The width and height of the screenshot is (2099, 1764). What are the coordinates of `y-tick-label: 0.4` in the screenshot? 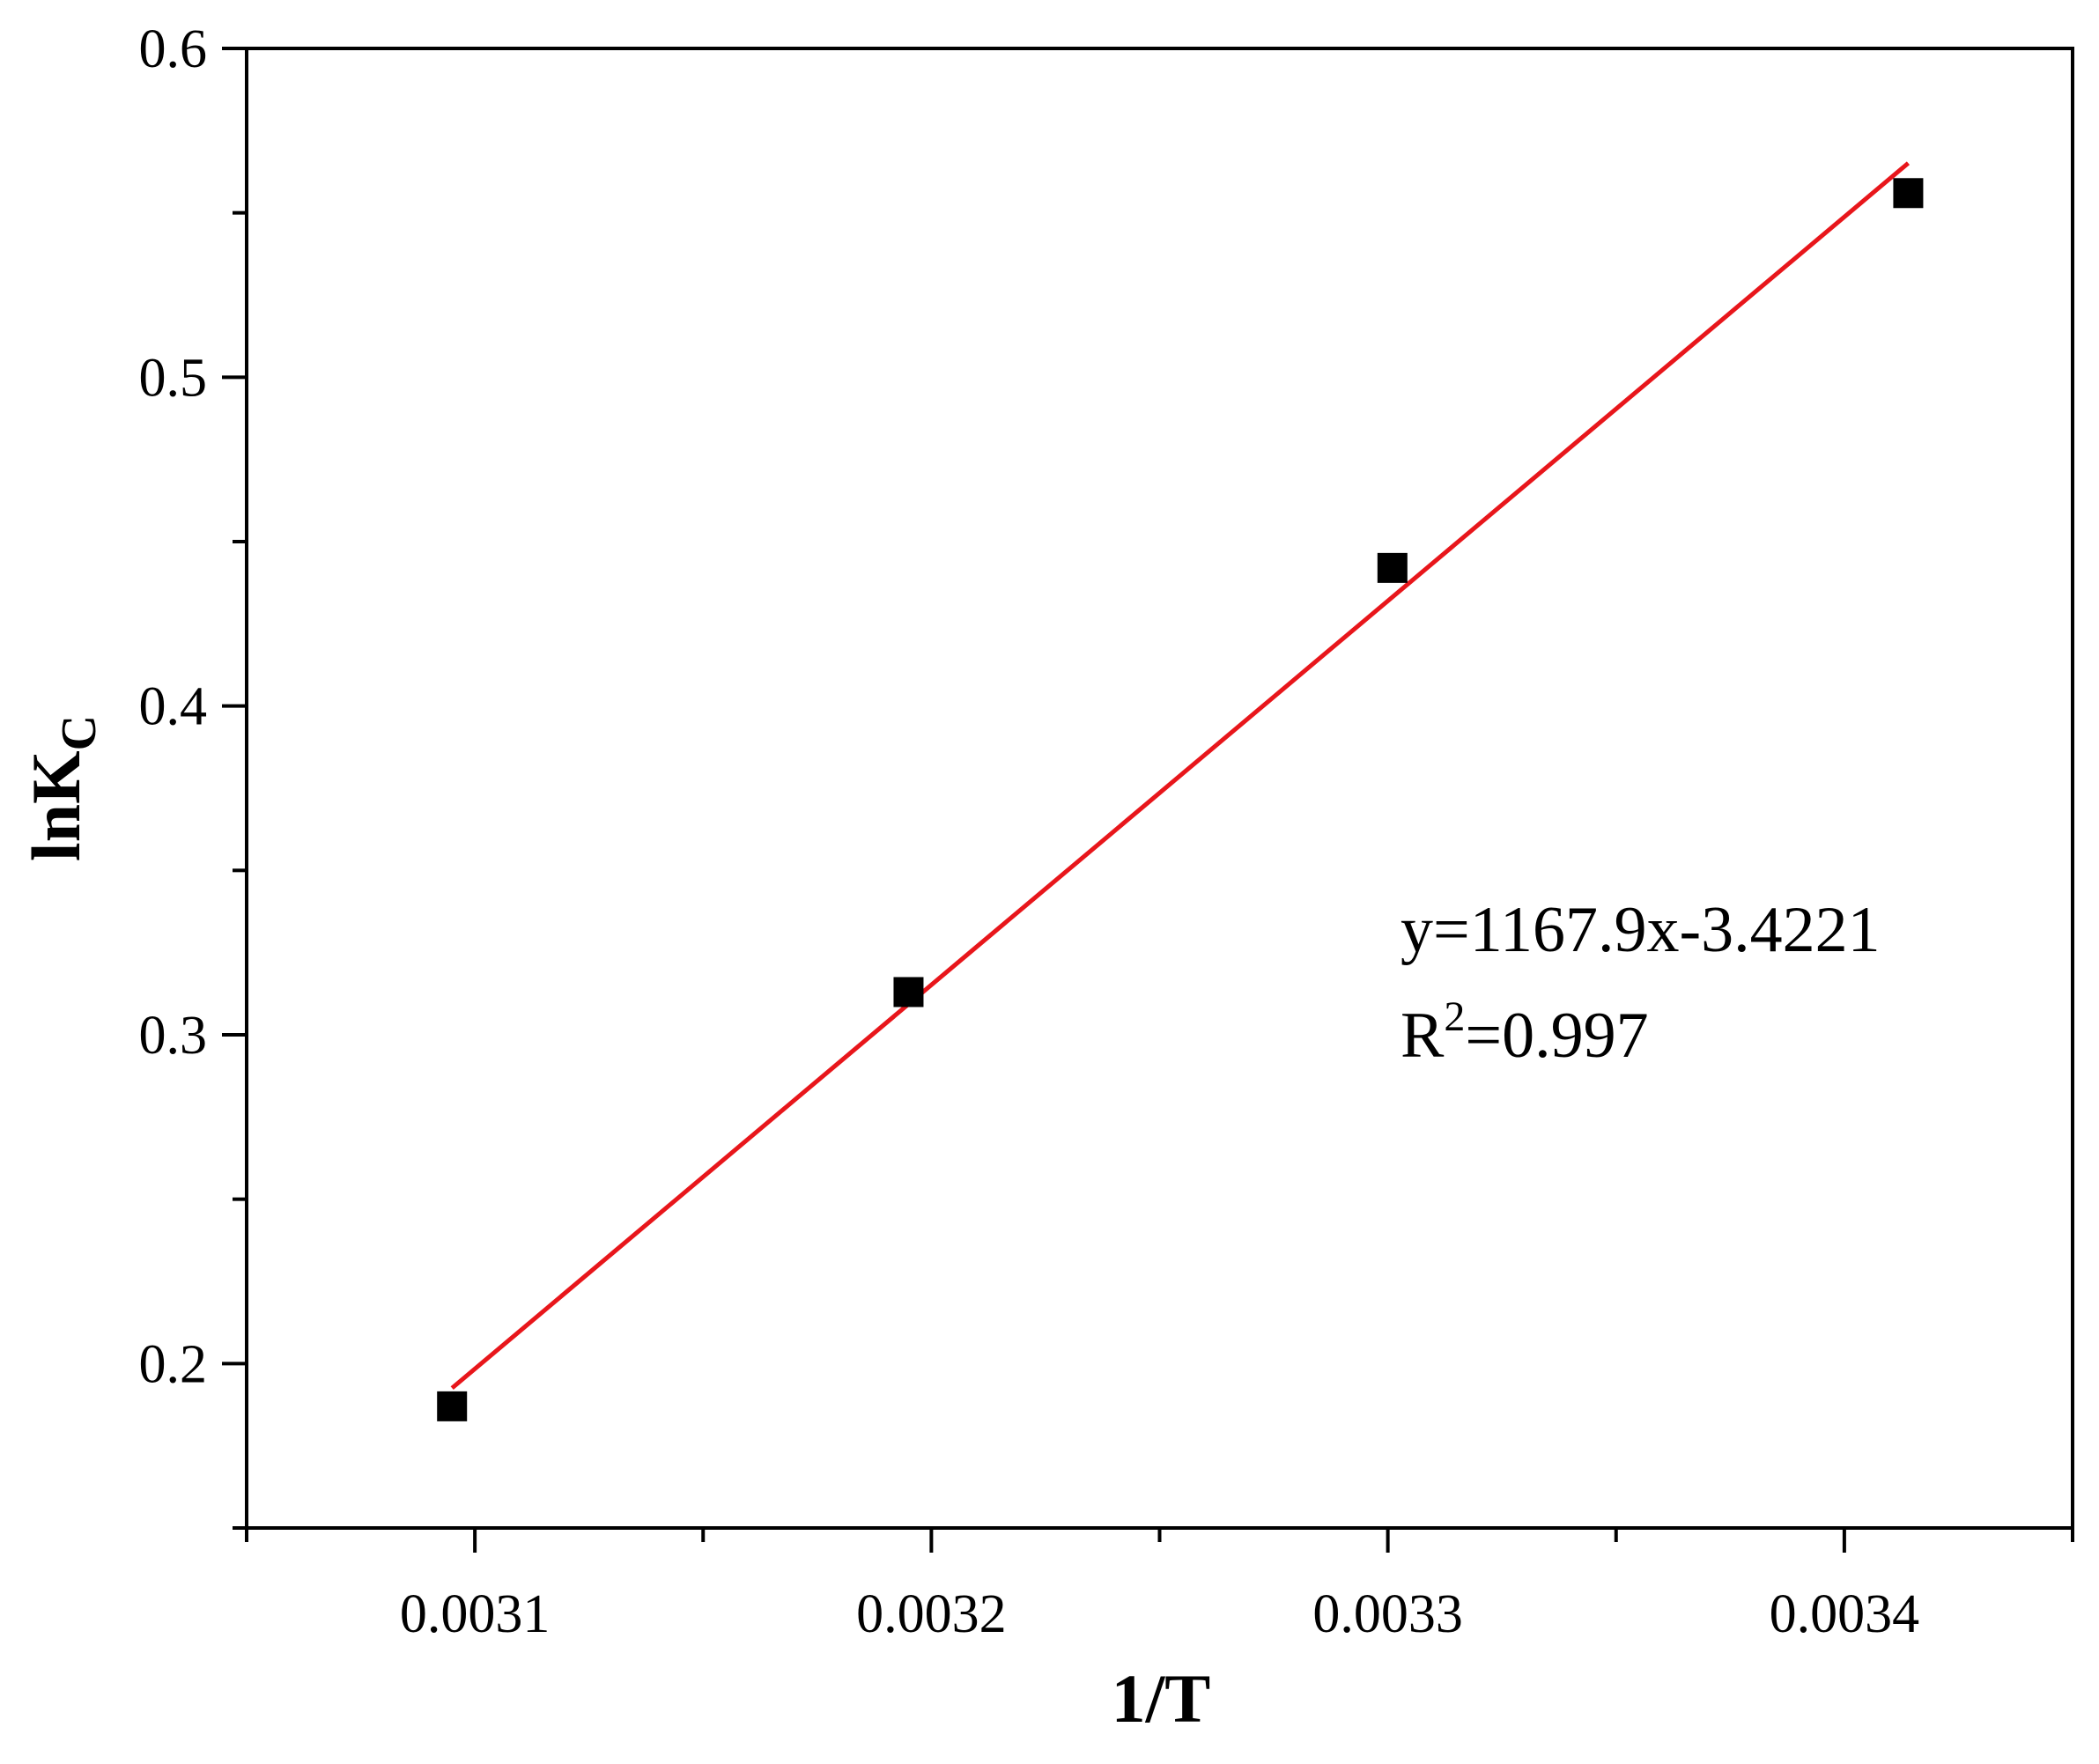 It's located at (173, 707).